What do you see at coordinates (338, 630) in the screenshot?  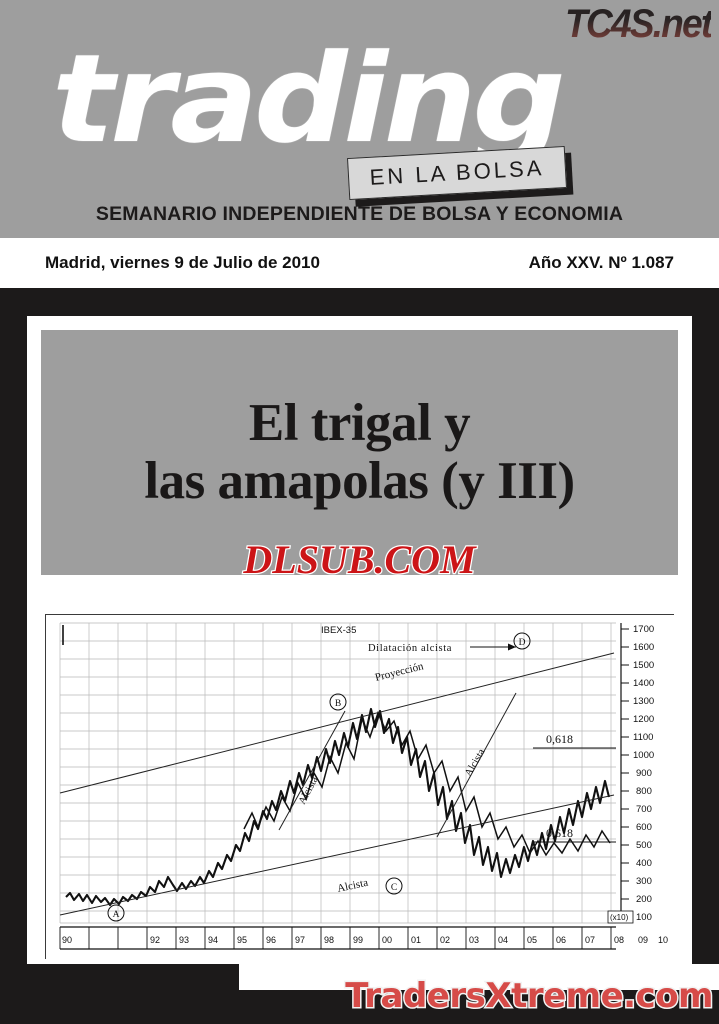 I see `chart-series-title: IBEX-35` at bounding box center [338, 630].